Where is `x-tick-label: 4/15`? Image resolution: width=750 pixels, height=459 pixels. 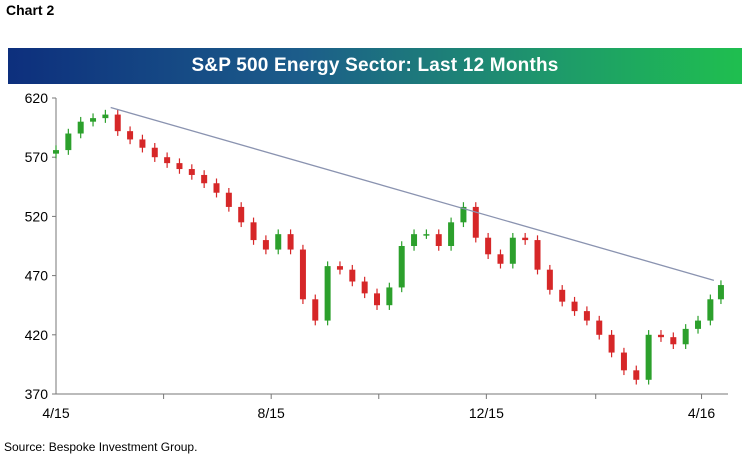 x-tick-label: 4/15 is located at coordinates (55, 413).